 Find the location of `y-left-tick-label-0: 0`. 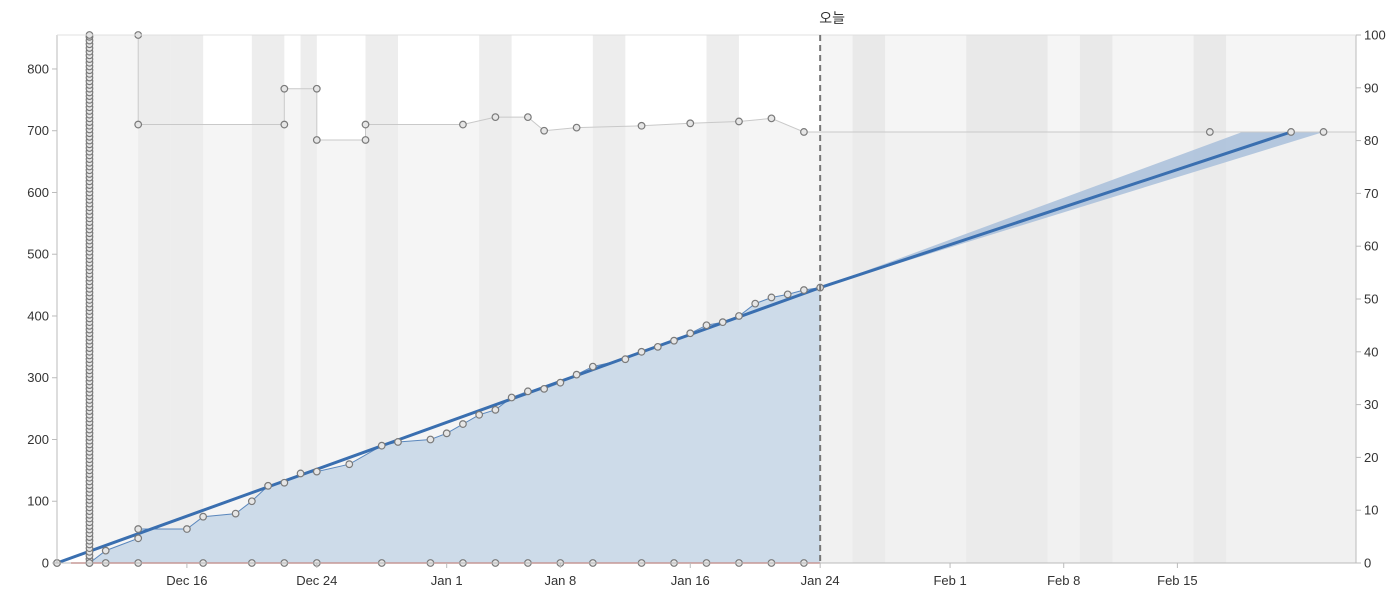

y-left-tick-label-0: 0 is located at coordinates (45, 563).